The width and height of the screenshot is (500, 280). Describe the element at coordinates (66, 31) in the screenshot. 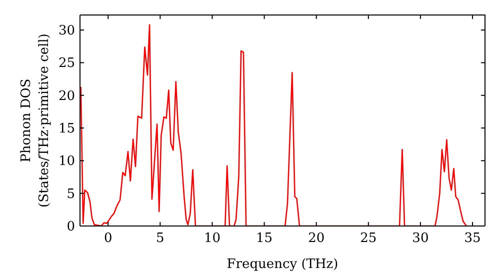

I see `y-tick-label: 30` at that location.